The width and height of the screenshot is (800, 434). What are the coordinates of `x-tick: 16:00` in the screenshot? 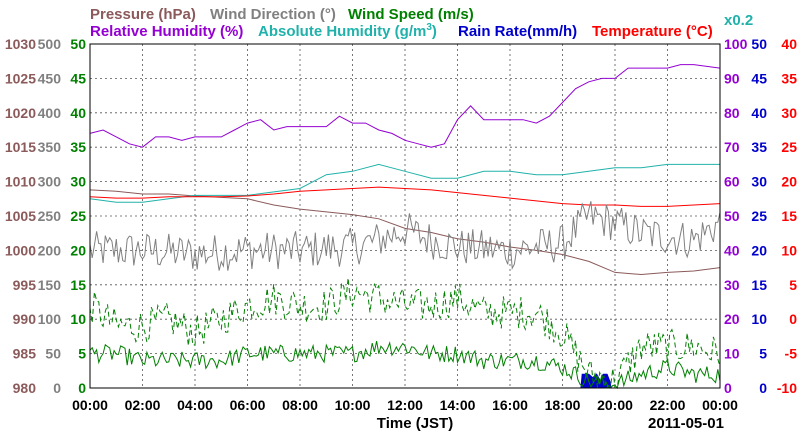 It's located at (510, 405).